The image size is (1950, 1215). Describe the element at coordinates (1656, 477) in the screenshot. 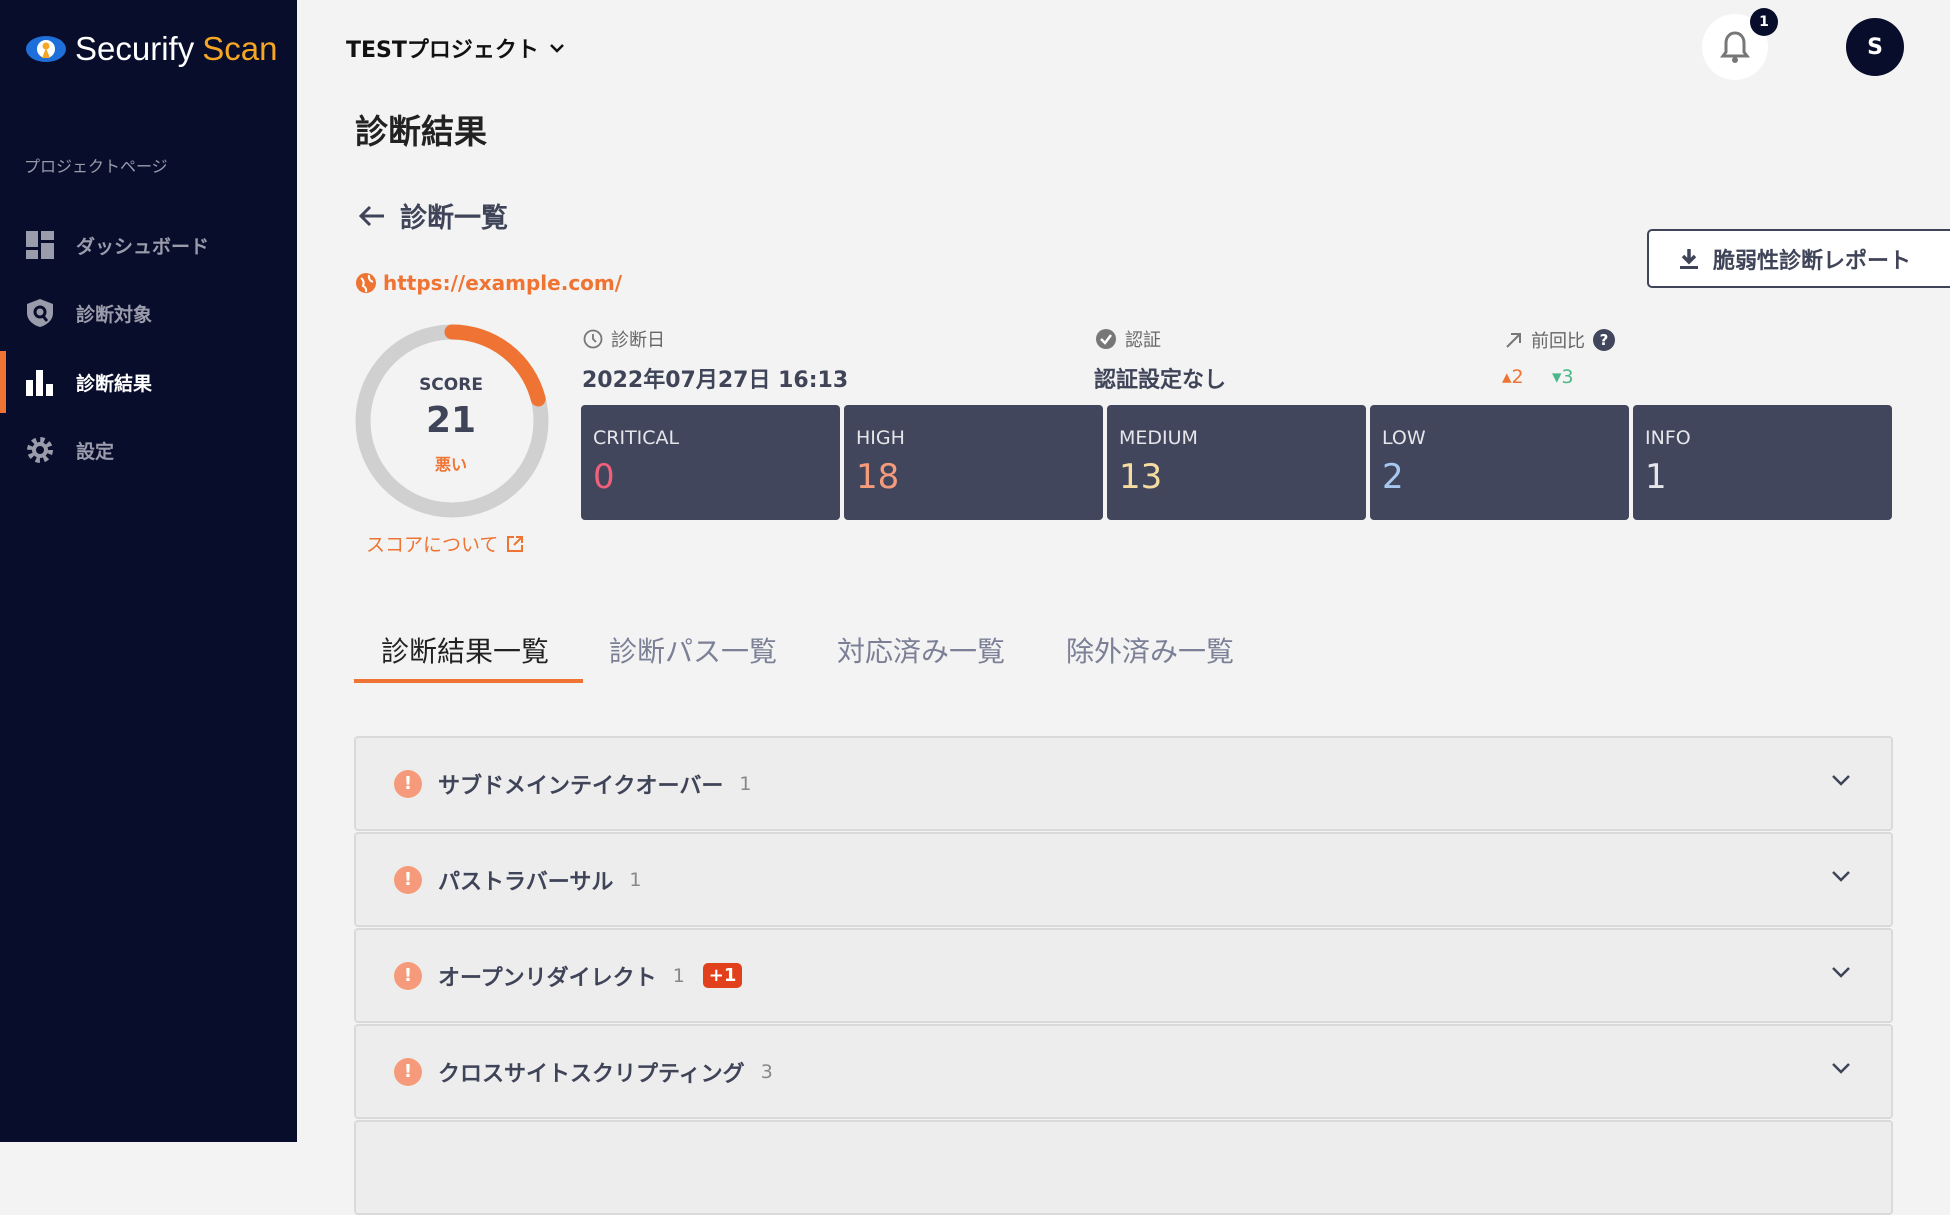

I see `severity-count: 1` at that location.